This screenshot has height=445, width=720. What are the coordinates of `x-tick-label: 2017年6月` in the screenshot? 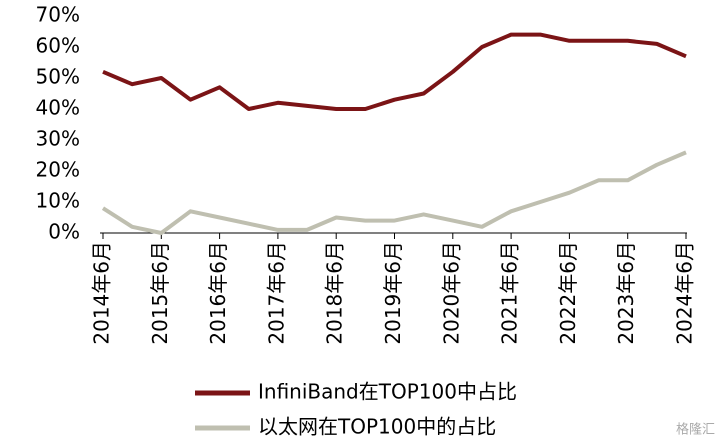 It's located at (276, 293).